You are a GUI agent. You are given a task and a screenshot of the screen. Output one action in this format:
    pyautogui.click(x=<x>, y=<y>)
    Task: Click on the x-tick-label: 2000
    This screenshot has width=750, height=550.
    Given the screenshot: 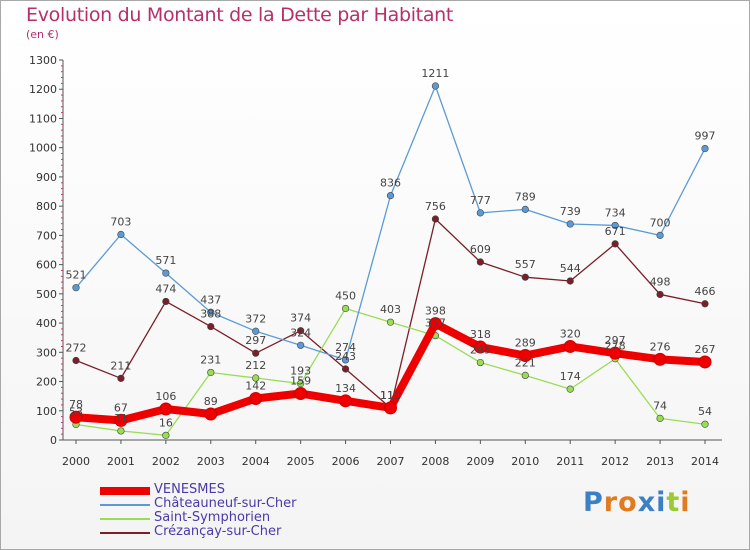 What is the action you would take?
    pyautogui.click(x=76, y=461)
    